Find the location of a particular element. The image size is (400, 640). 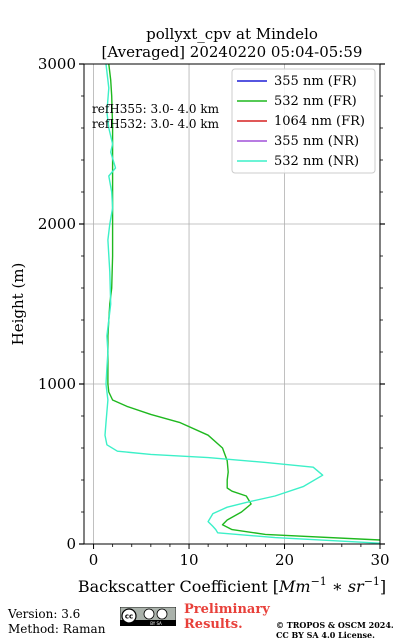

legend-label-1: 532 nm (FR) is located at coordinates (315, 101).